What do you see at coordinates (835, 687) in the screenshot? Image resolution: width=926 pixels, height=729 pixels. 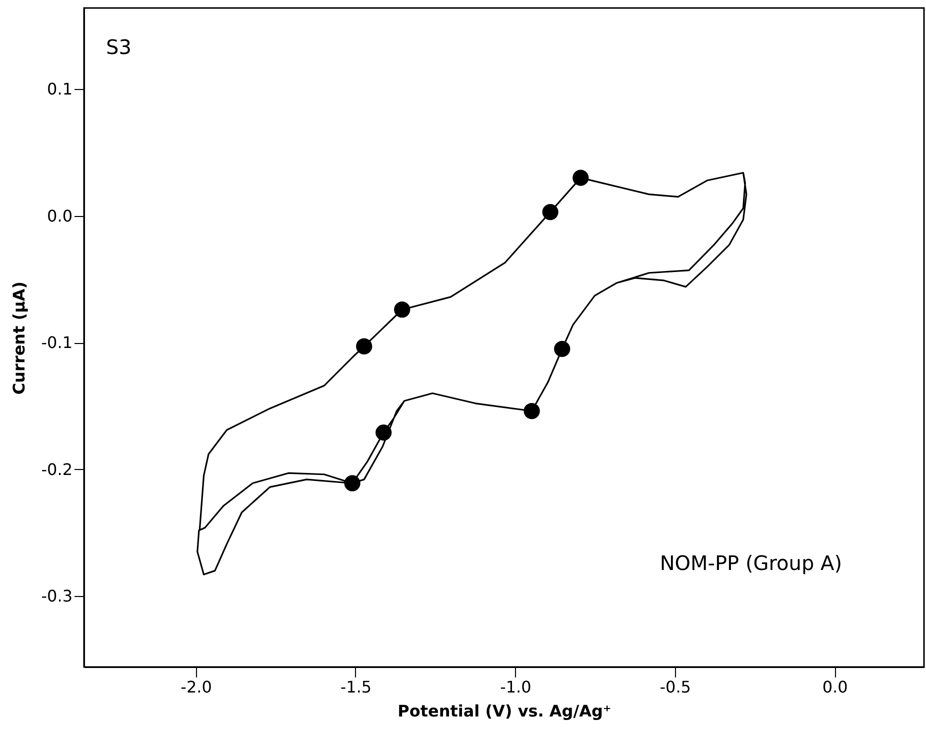 I see `x-tick-label: 0.0` at bounding box center [835, 687].